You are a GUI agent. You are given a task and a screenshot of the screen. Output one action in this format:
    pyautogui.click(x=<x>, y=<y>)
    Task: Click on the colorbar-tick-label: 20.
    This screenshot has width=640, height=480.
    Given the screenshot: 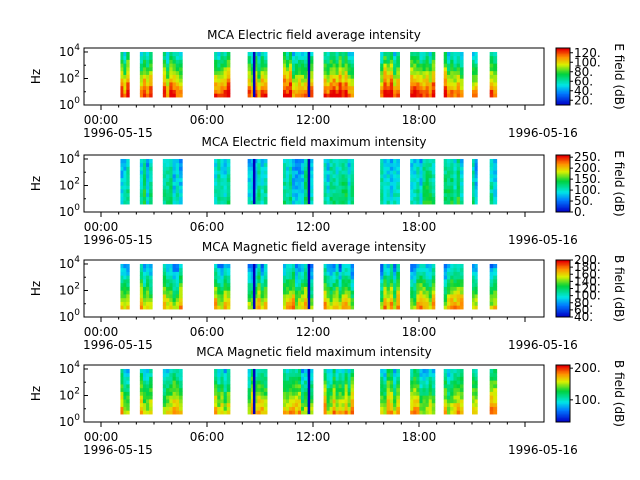 What is the action you would take?
    pyautogui.click(x=583, y=100)
    